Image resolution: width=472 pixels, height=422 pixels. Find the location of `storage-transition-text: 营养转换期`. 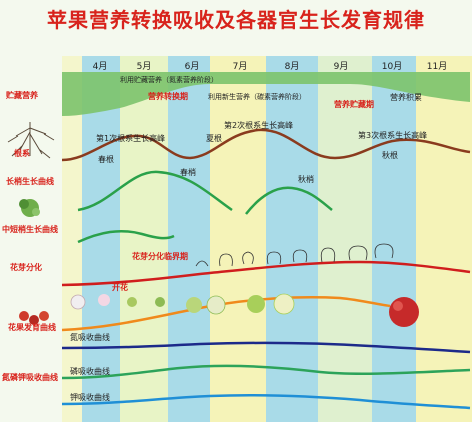

storage-transition-text: 营养转换期 is located at coordinates (168, 96).